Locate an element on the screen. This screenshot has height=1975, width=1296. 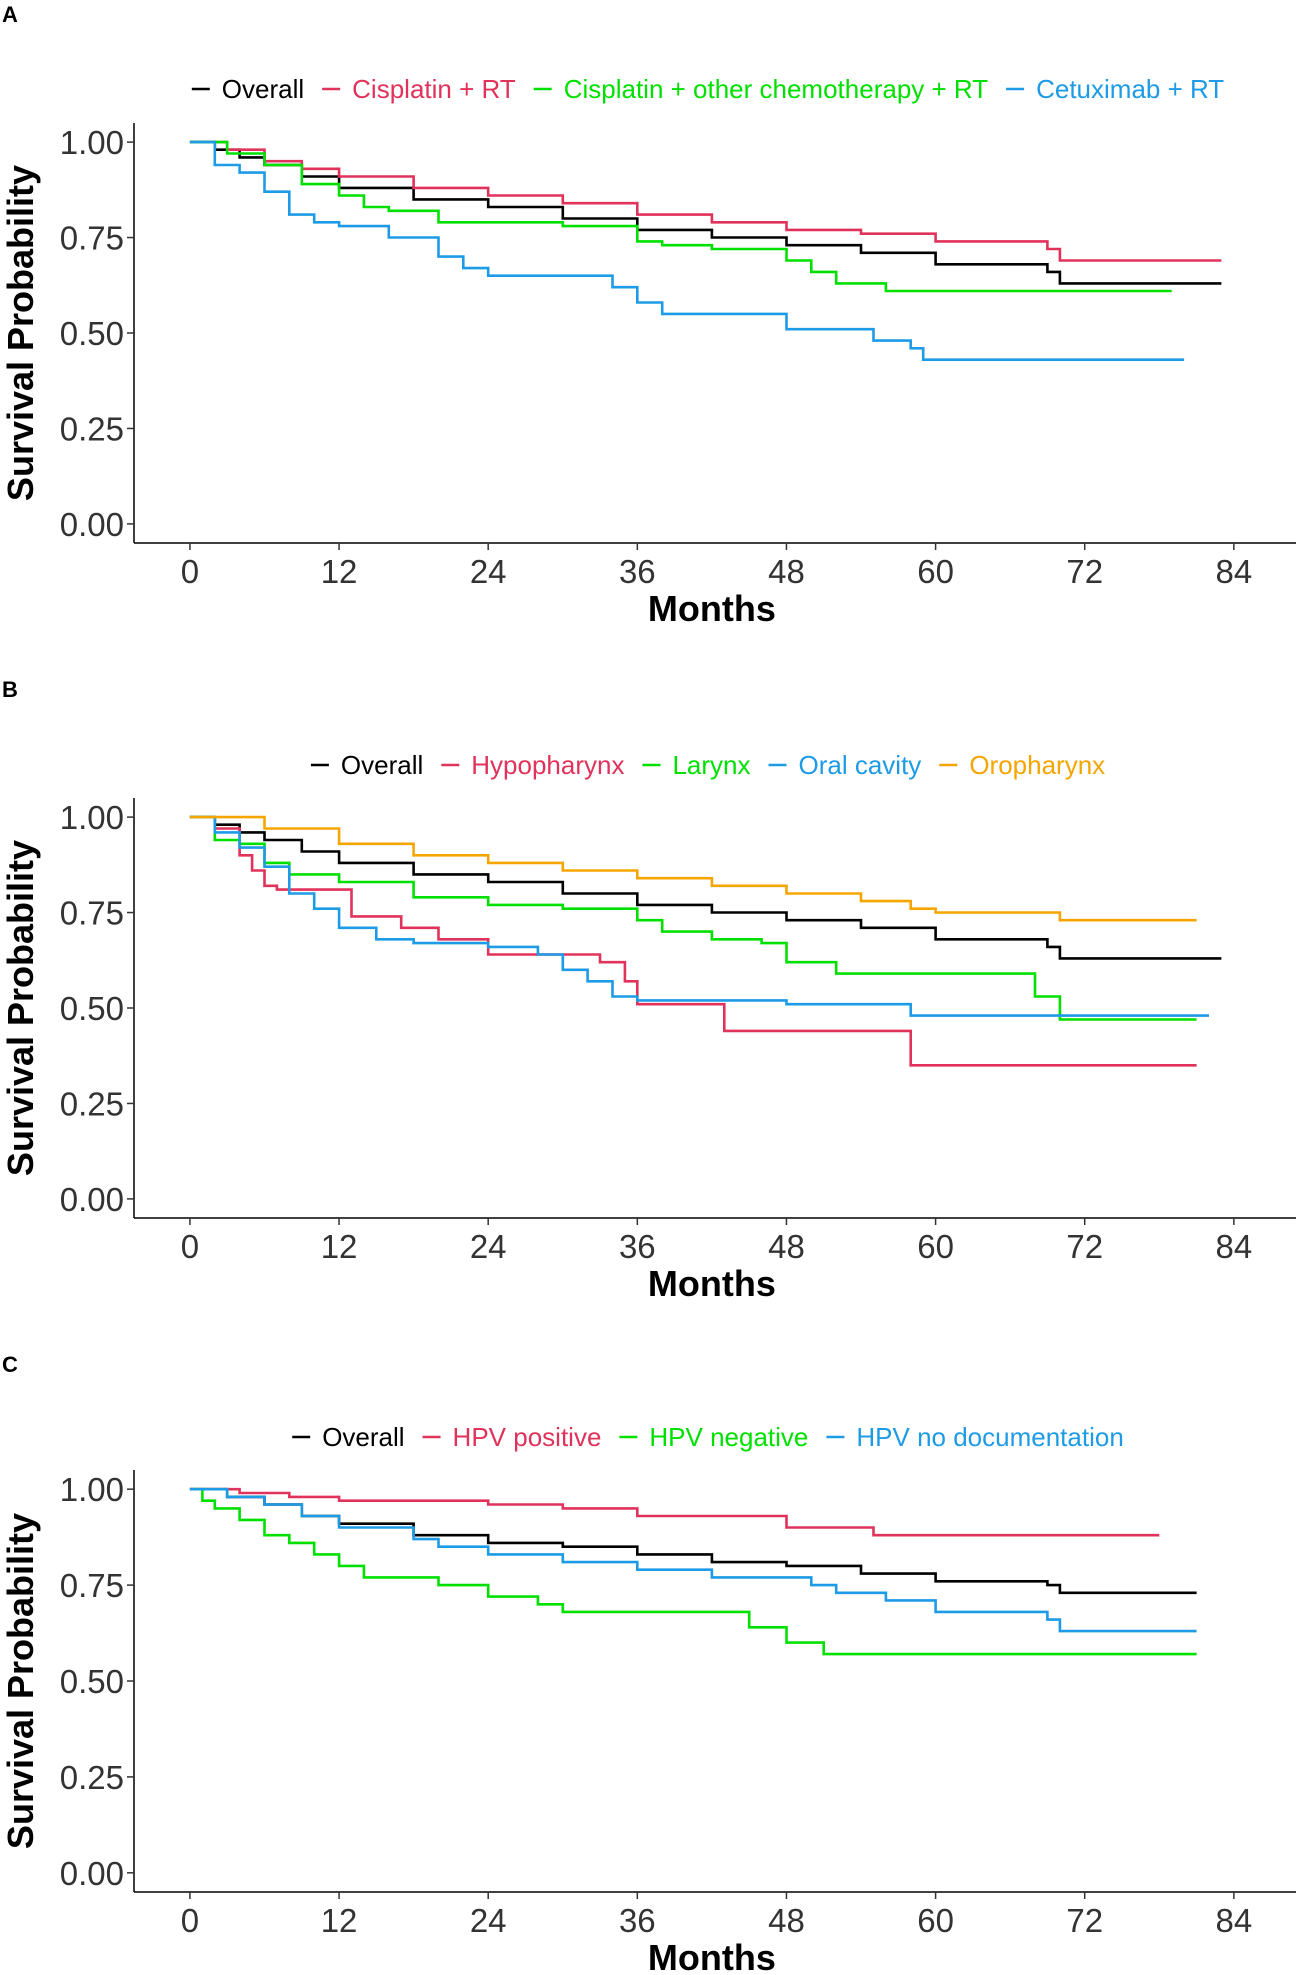
series-line-larynx is located at coordinates (693, 918).